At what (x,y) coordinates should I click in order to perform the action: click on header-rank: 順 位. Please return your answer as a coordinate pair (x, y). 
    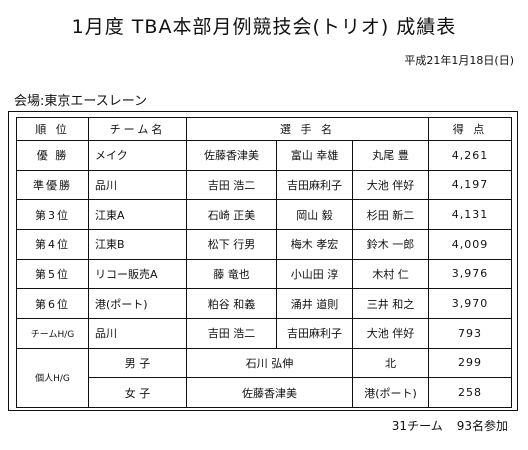
    Looking at the image, I should click on (52, 129).